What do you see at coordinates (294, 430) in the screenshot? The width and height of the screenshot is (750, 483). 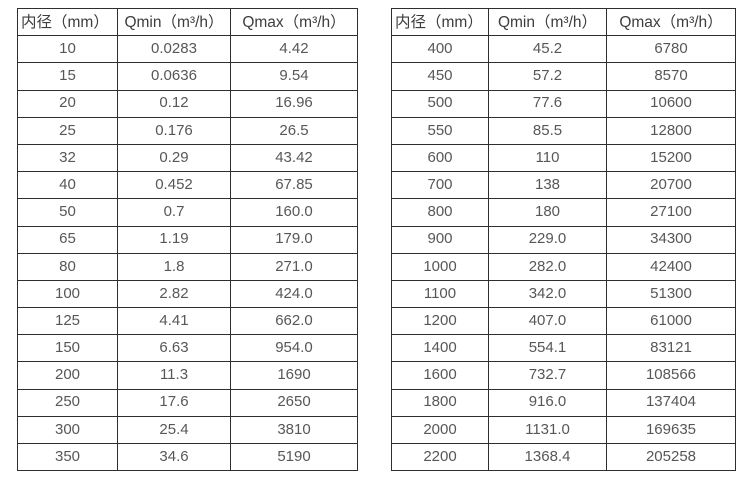 I see `qmax-cell: 3810` at bounding box center [294, 430].